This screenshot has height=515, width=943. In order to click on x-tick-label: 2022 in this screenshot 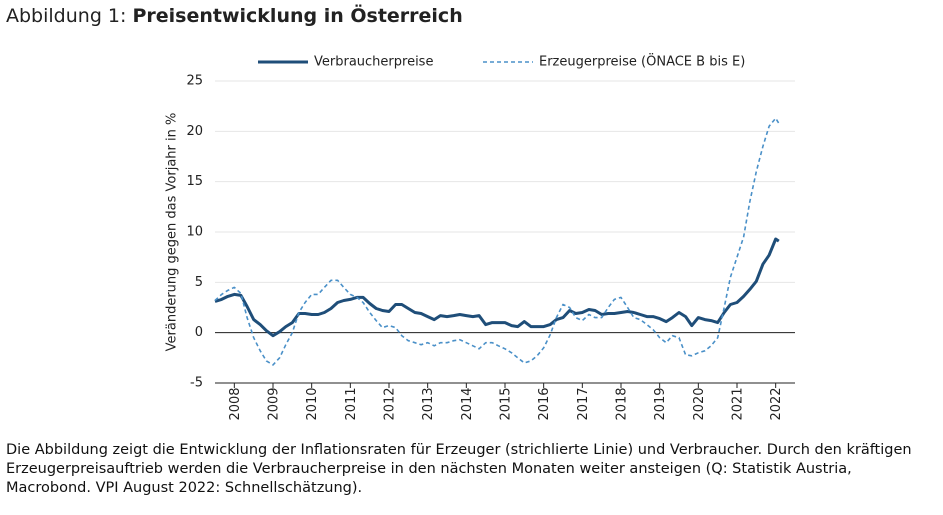, I will do `click(776, 403)`.